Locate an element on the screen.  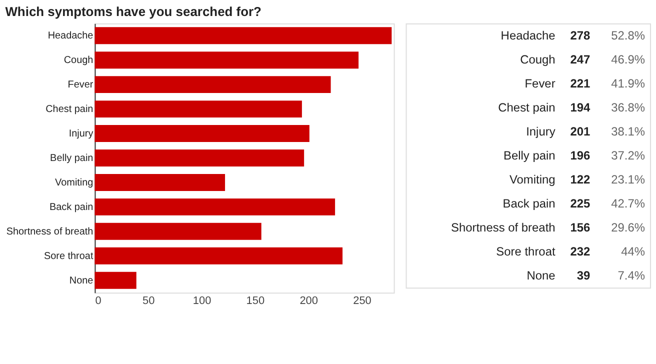
y-tick-label: Back pain is located at coordinates (71, 207).